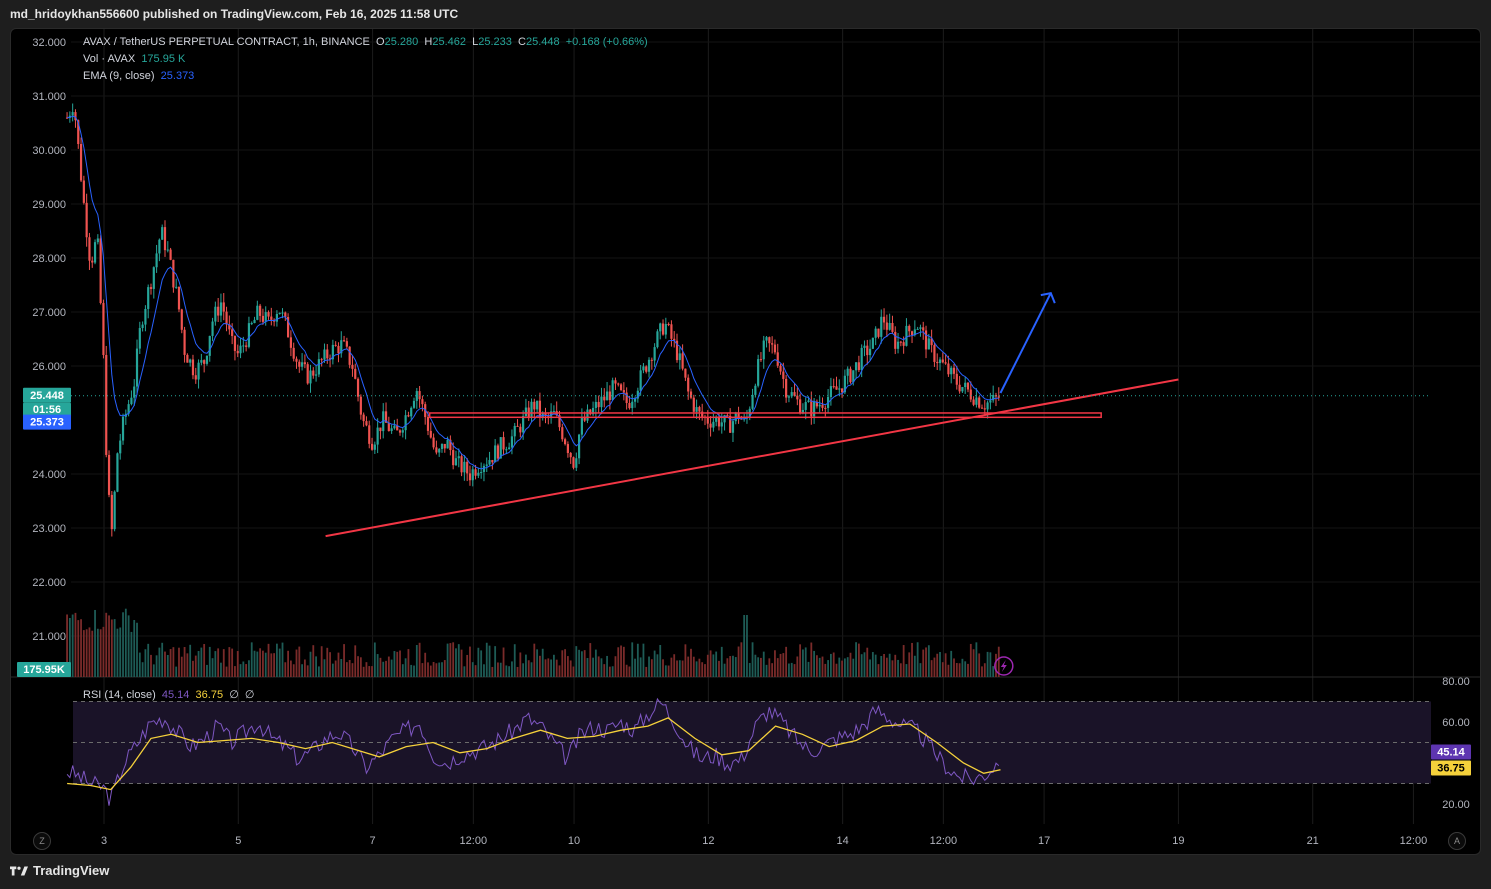 This screenshot has width=1491, height=889. What do you see at coordinates (765, 415) in the screenshot?
I see `support-zone-rectangle` at bounding box center [765, 415].